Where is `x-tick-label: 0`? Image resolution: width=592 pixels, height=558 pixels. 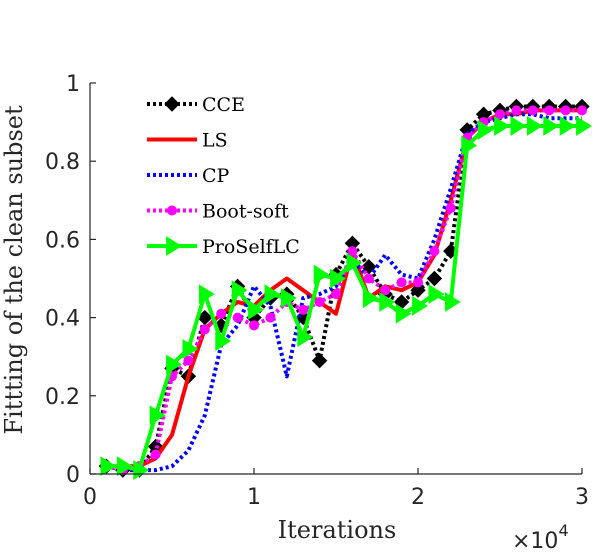
x-tick-label: 0 is located at coordinates (90, 497).